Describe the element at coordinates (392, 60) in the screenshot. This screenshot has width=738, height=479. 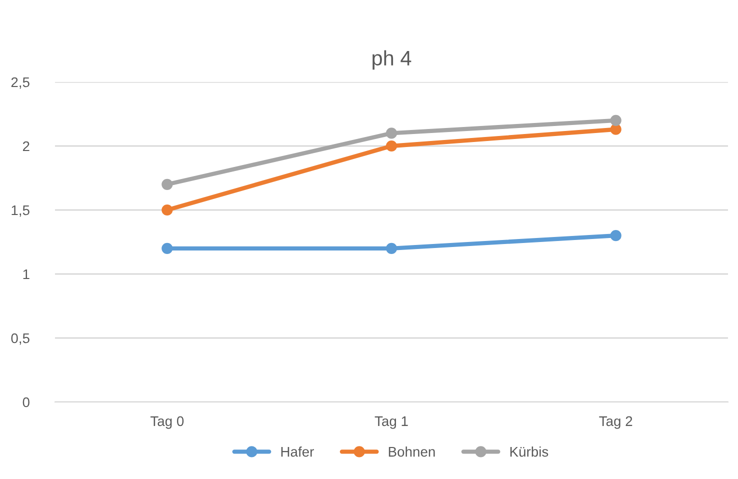
I see `chart-title: ph 4` at that location.